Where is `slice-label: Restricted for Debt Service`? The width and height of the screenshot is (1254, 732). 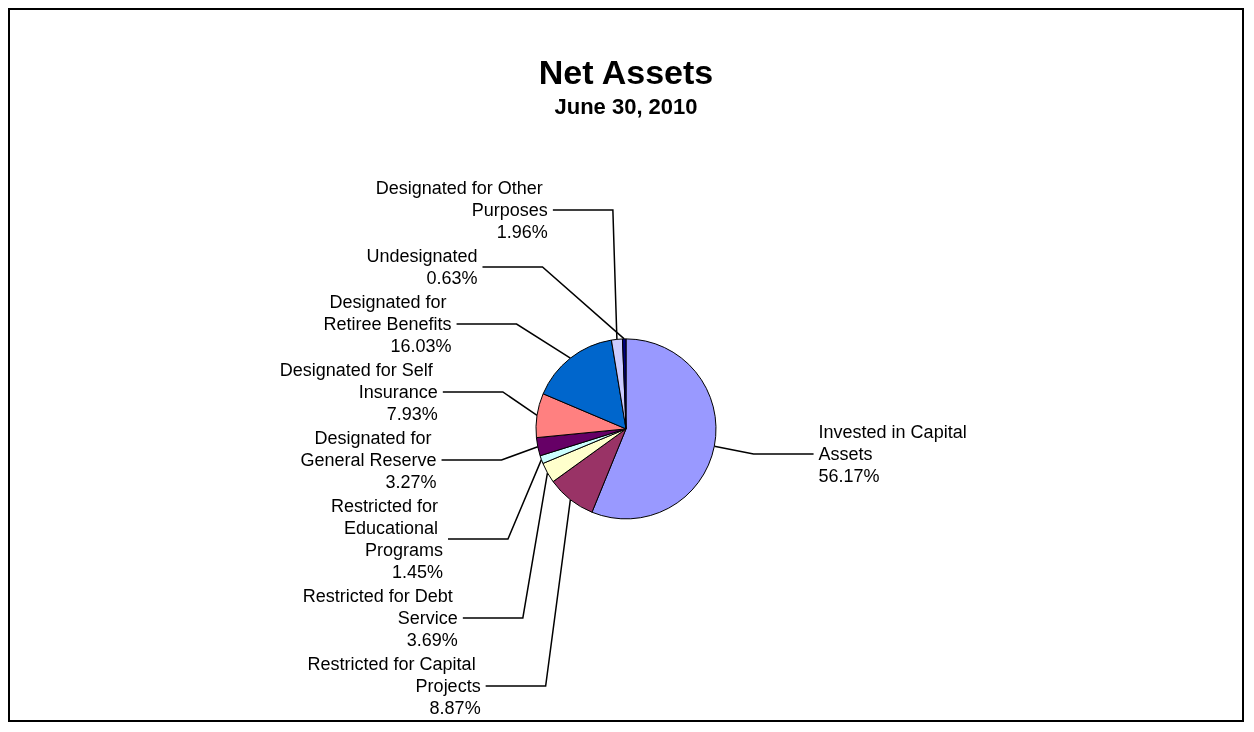 slice-label: Restricted for Debt Service is located at coordinates (380, 607).